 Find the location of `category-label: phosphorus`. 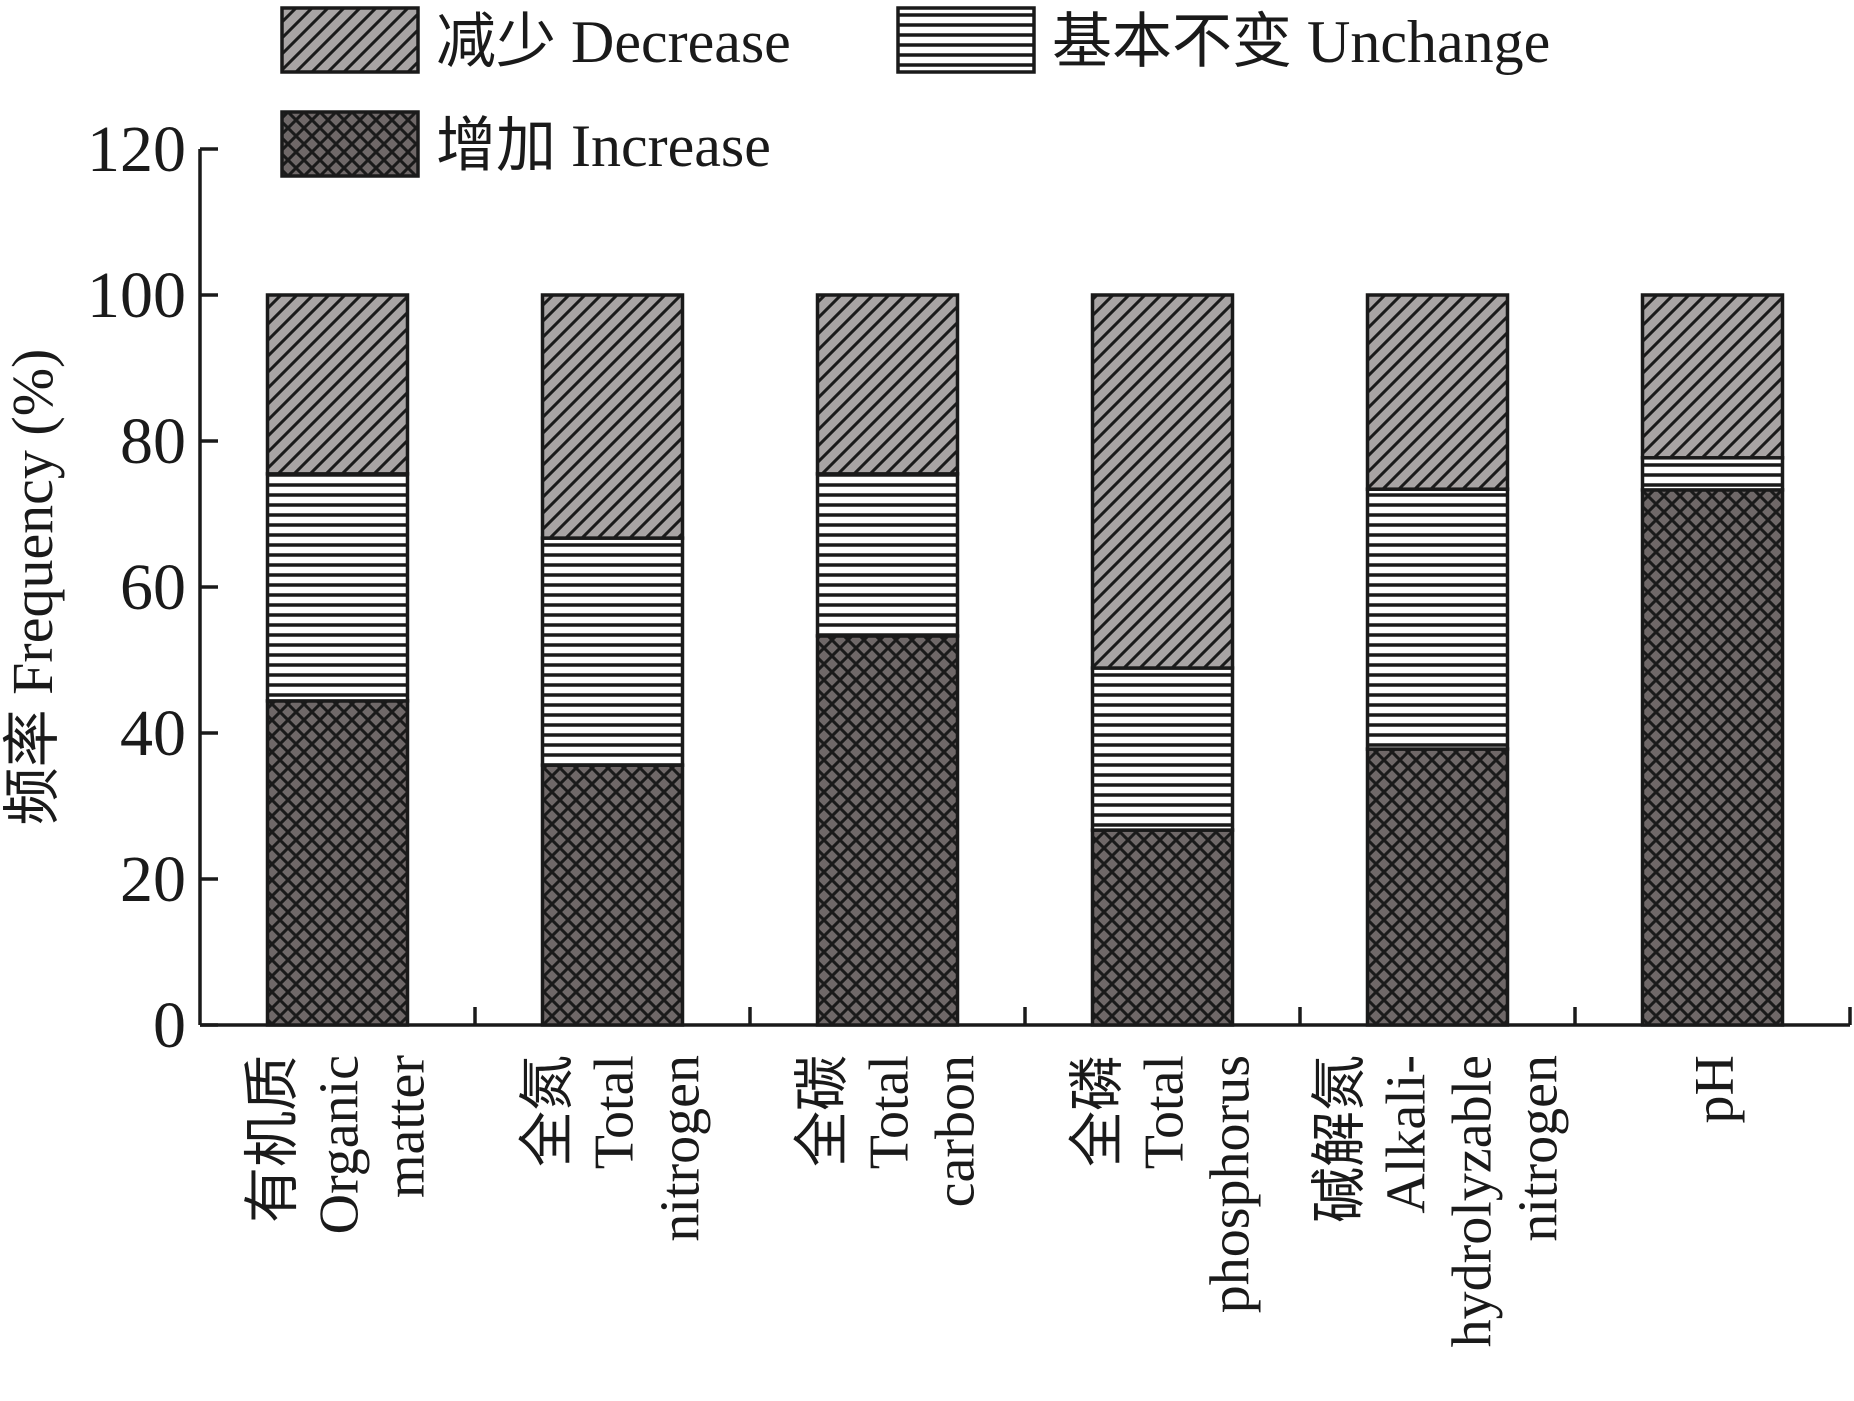

category-label: phosphorus is located at coordinates (1231, 1184).